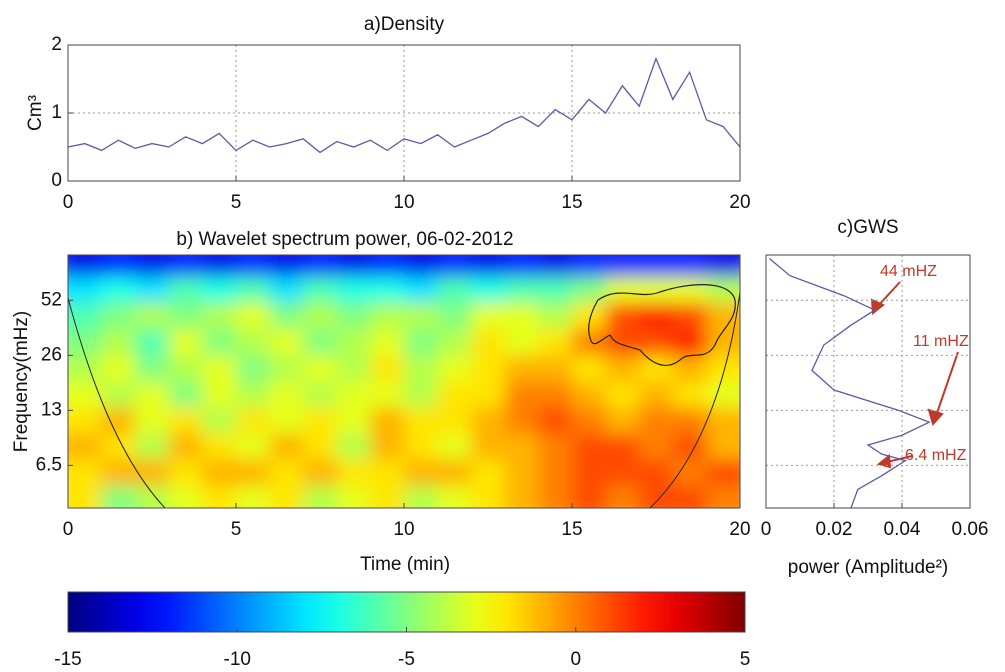 The image size is (1005, 672). I want to click on annotation: 44 mHZ, so click(908, 271).